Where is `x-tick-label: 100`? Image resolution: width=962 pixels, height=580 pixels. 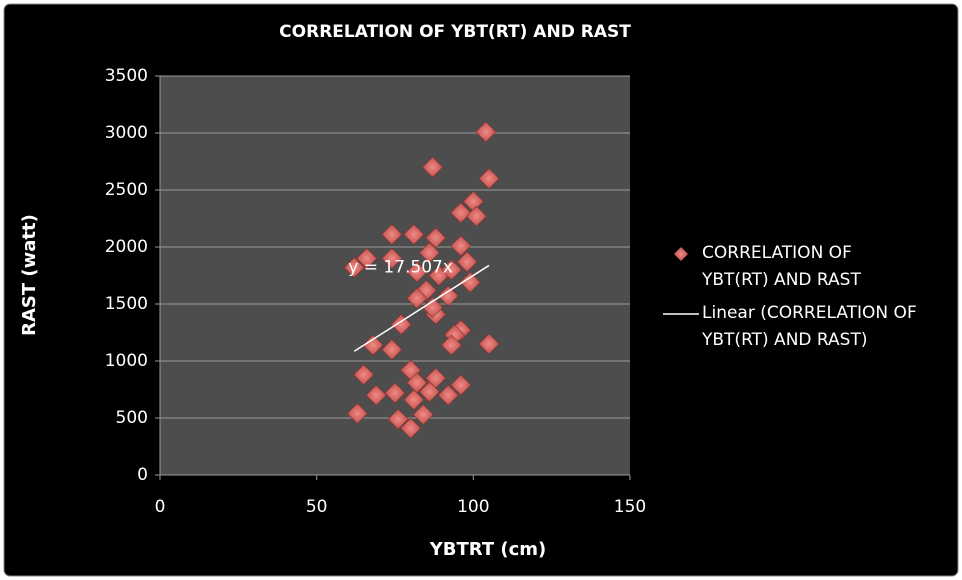 x-tick-label: 100 is located at coordinates (473, 507).